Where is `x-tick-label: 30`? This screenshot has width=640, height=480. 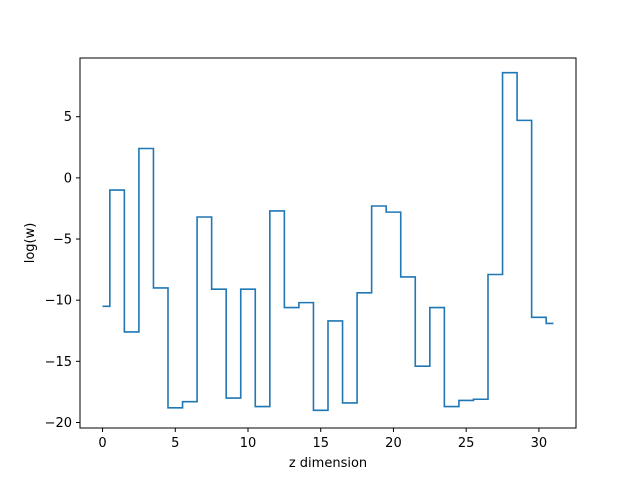 x-tick-label: 30 is located at coordinates (539, 443).